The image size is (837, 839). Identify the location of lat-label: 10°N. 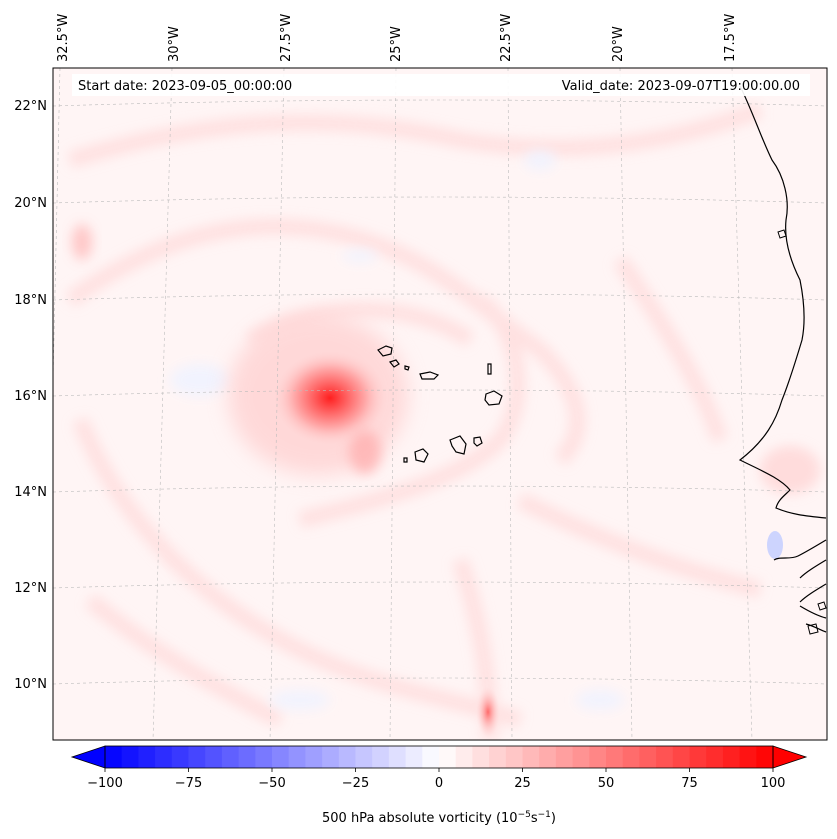
(30, 684).